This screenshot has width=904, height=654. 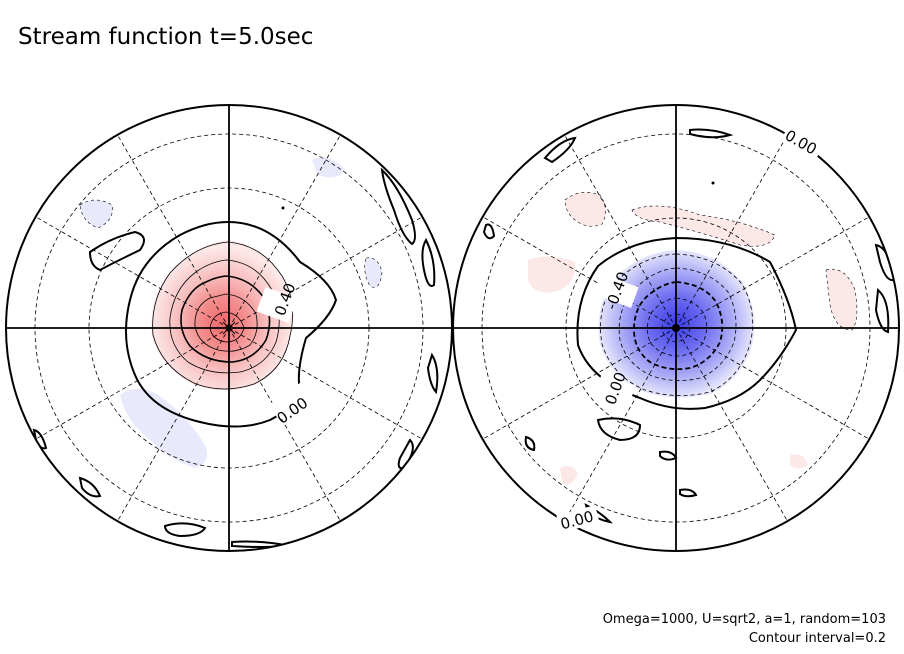 I want to click on contour-interval-caption: Contour interval=0.2, so click(x=817, y=638).